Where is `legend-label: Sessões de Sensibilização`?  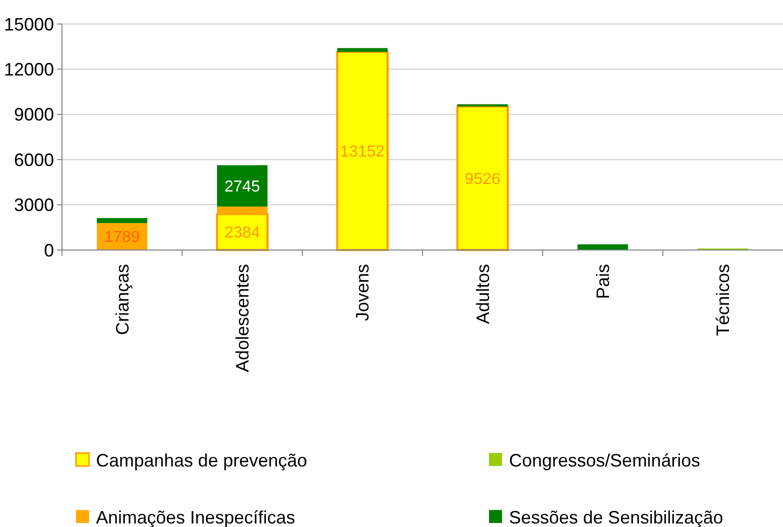
legend-label: Sessões de Sensibilização is located at coordinates (616, 517).